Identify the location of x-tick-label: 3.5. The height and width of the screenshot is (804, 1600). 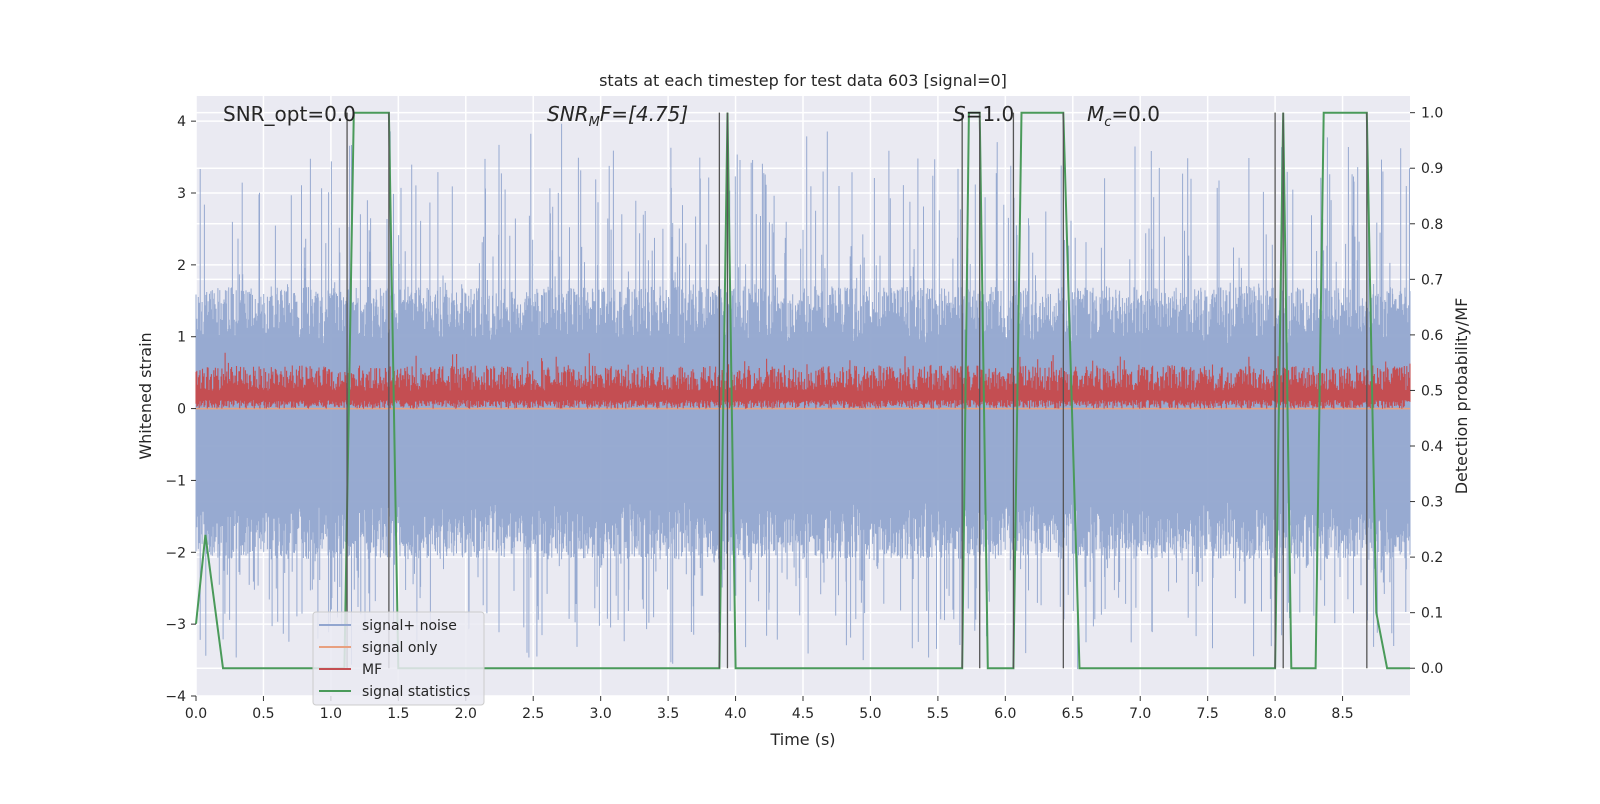
(668, 714).